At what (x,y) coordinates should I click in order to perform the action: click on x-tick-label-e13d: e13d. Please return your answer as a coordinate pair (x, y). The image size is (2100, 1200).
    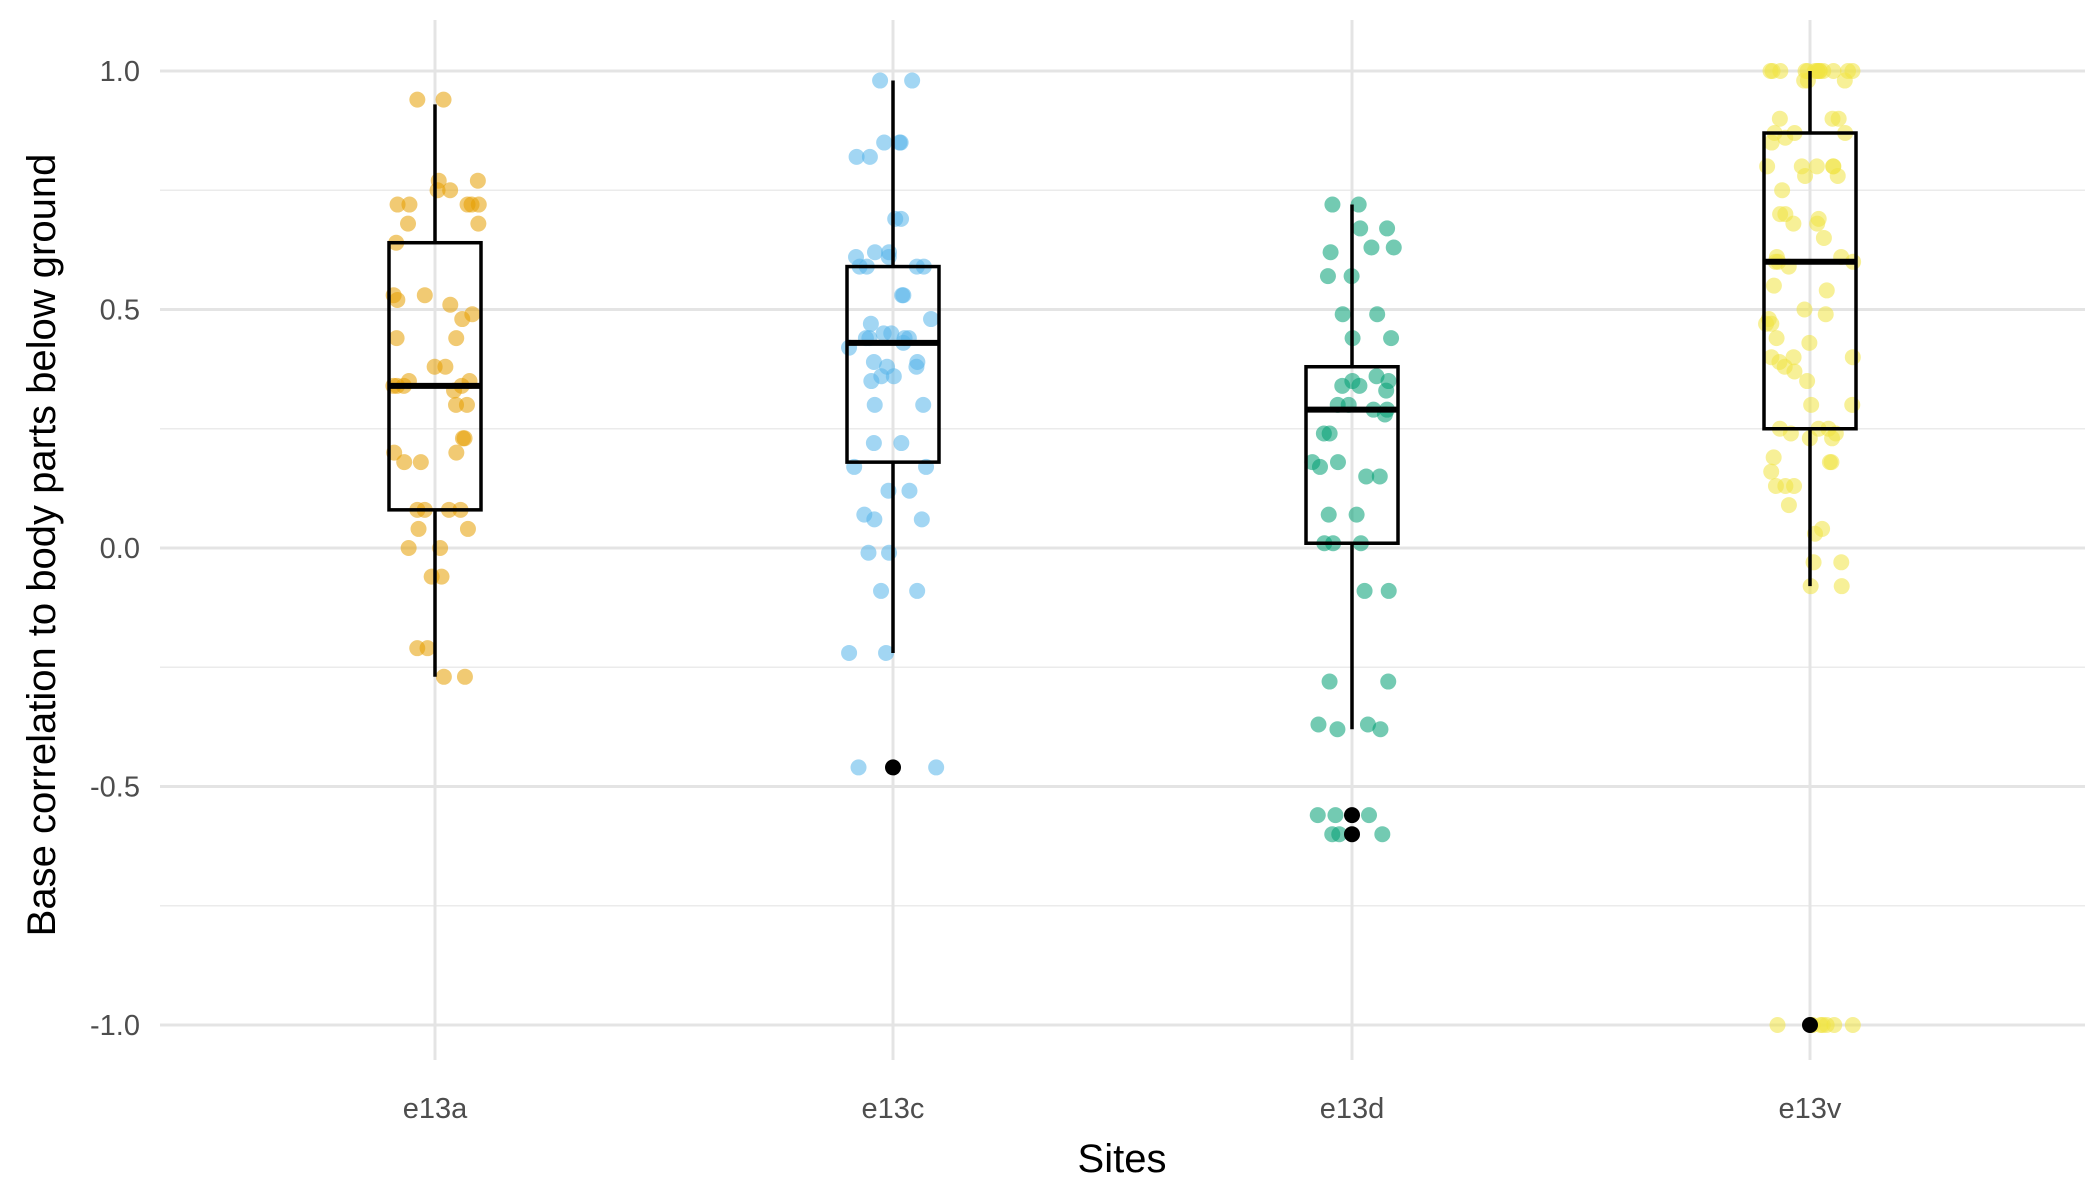
    Looking at the image, I should click on (1352, 1109).